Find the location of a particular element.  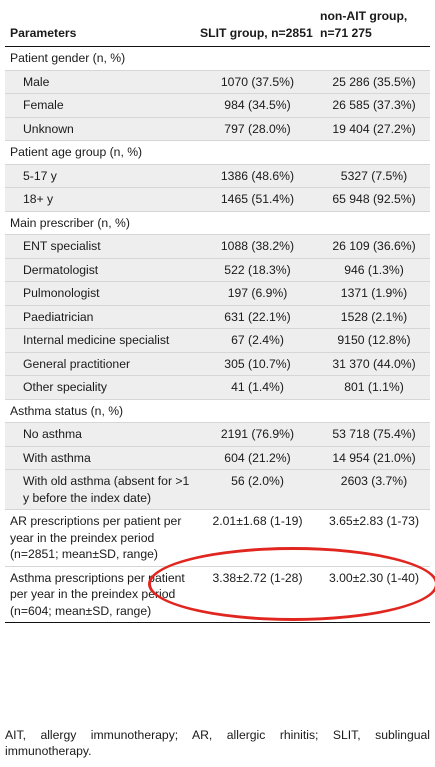

non-ait-value: 946 (1.3%) is located at coordinates (373, 270).